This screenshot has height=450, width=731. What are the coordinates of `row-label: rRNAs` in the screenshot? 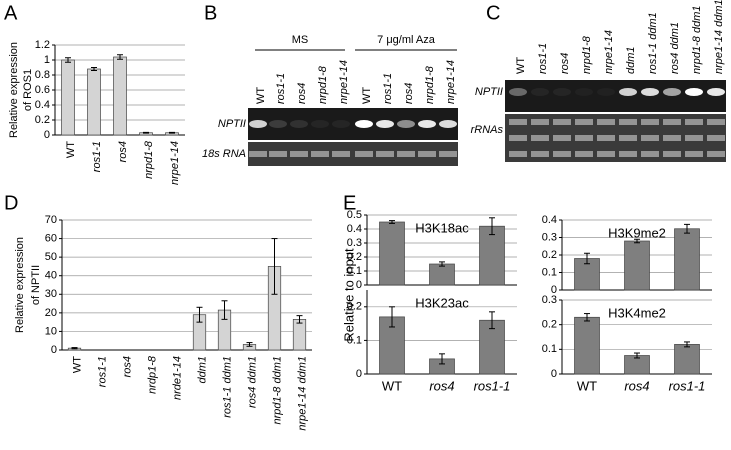 It's located at (487, 130).